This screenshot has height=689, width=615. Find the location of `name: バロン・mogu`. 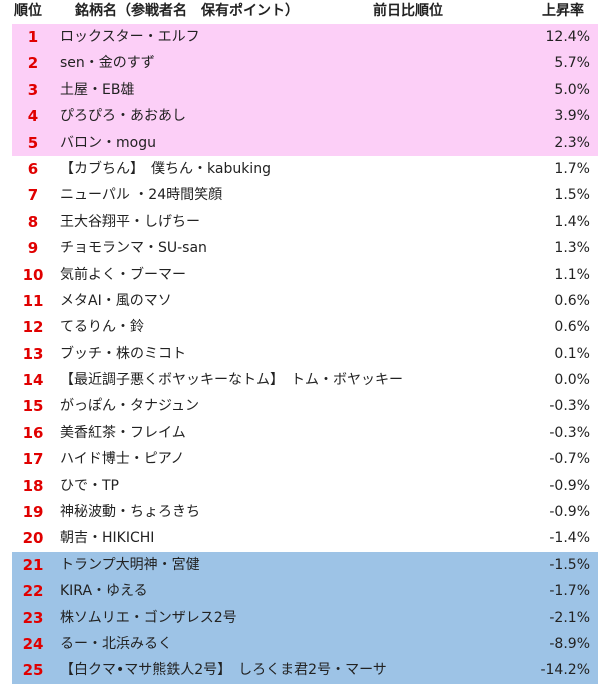

name: バロン・mogu is located at coordinates (108, 142).